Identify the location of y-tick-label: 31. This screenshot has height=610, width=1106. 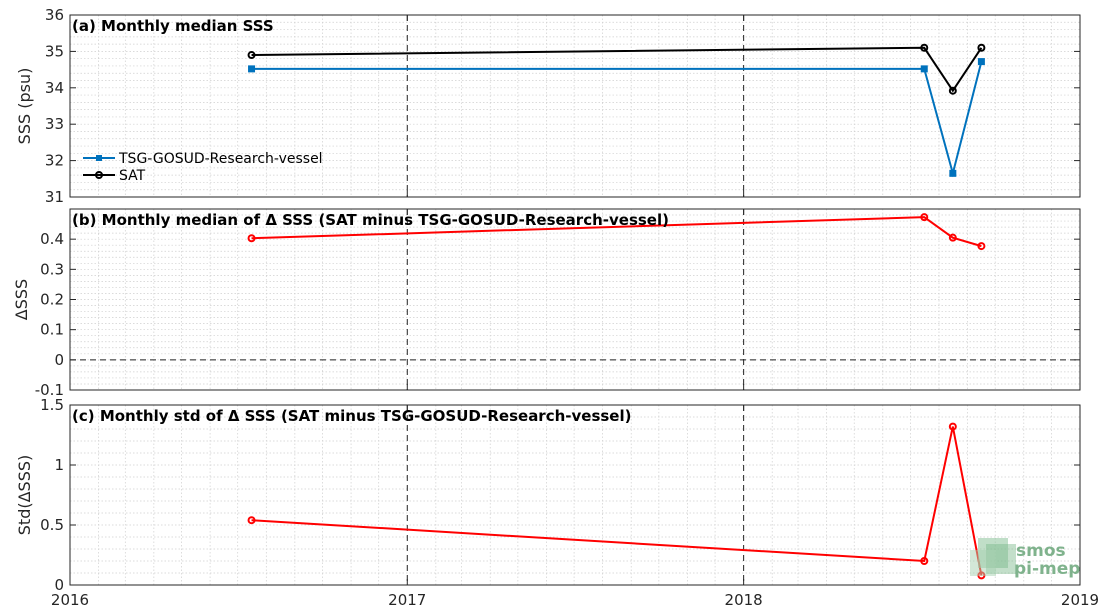
(54, 197).